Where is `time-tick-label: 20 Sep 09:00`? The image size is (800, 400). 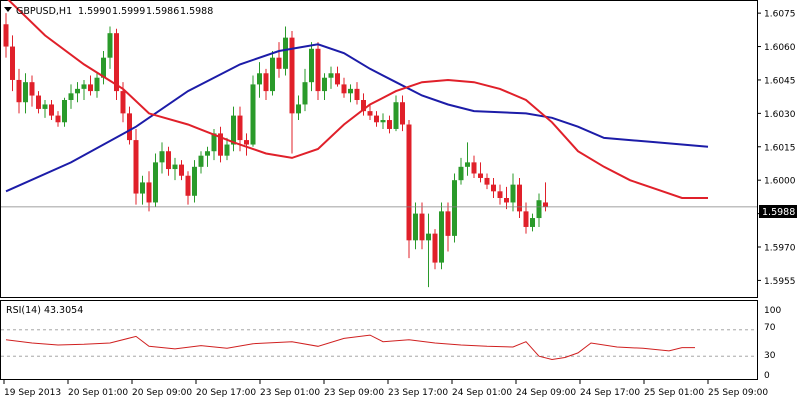
time-tick-label: 20 Sep 09:00 is located at coordinates (162, 393).